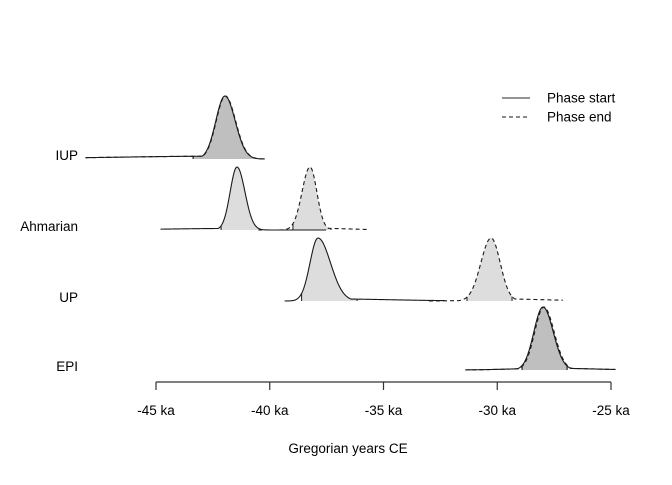 The image size is (672, 485). I want to click on x-axis-ticks: -45 ka -40 ka -35 ka -30 ka -25 ka, so click(383, 400).